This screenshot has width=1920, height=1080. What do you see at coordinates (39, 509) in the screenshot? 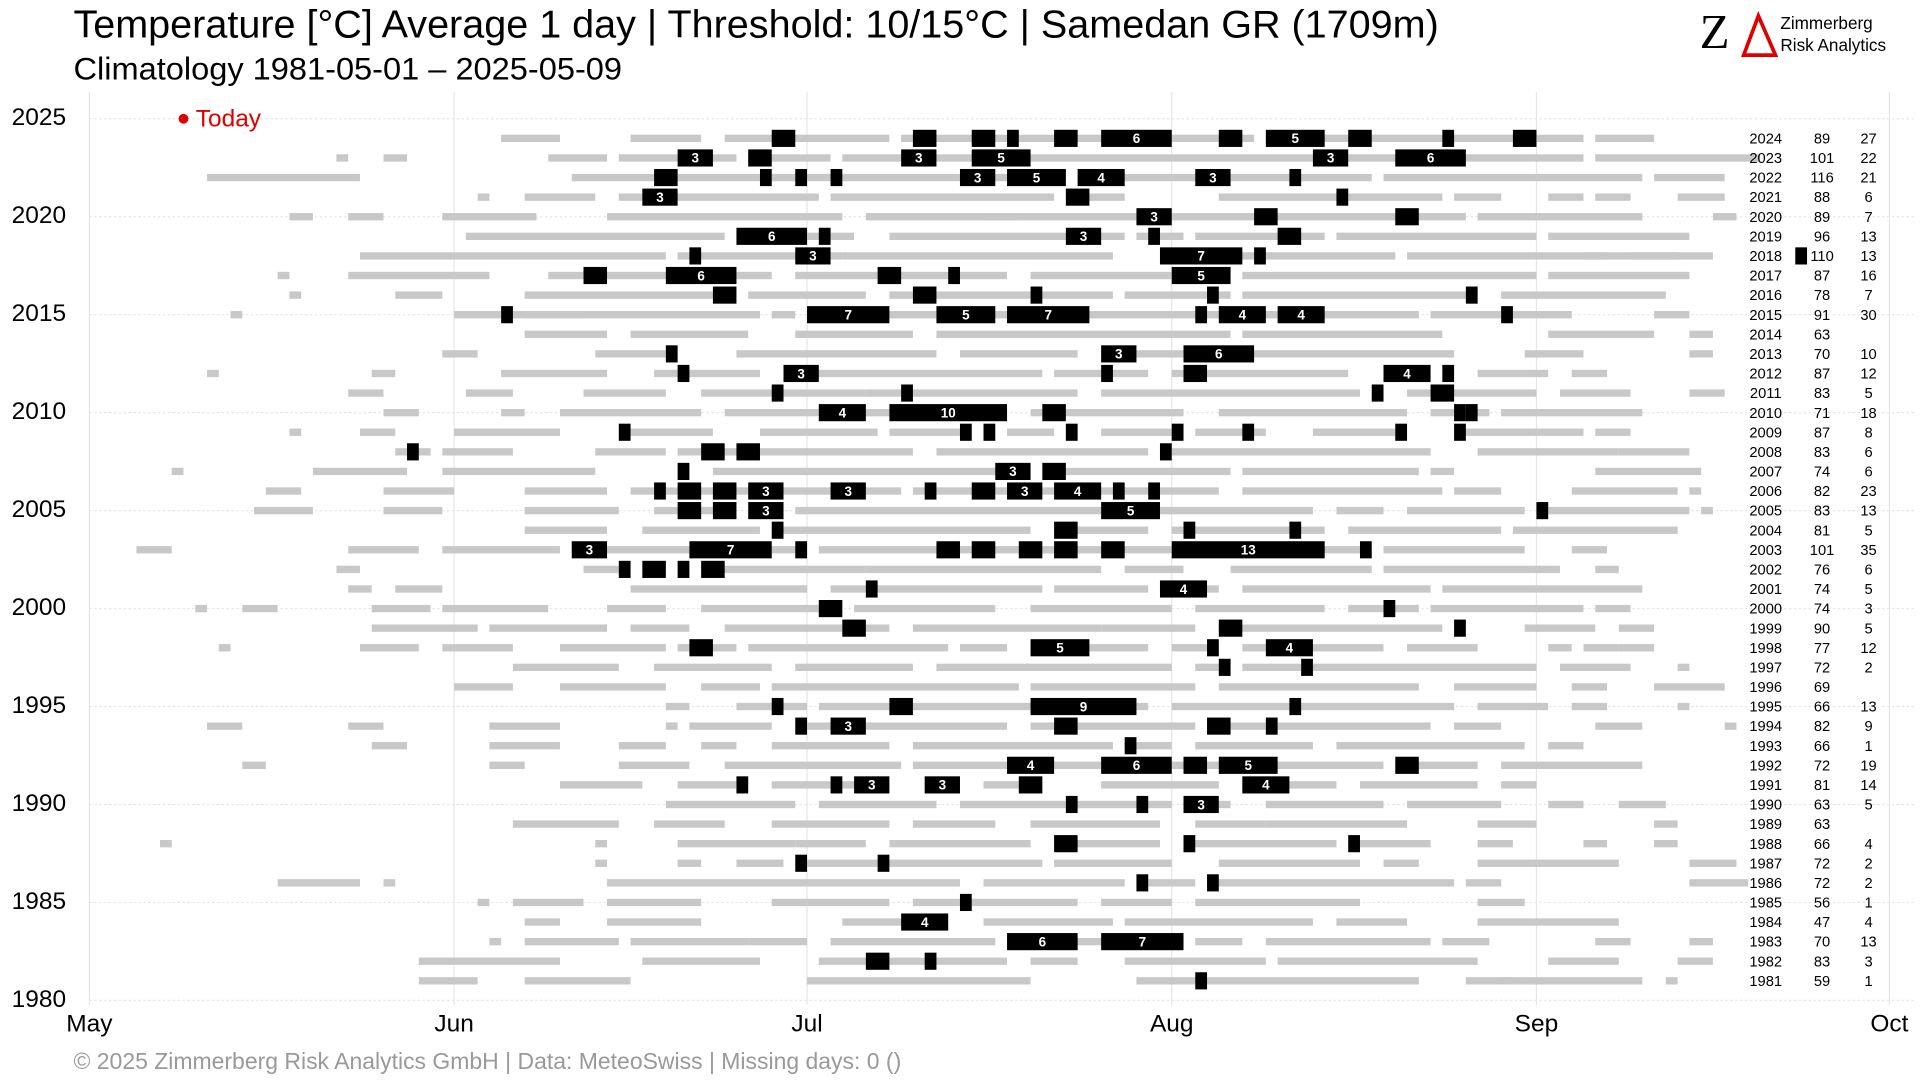
I see `y-tick-label: 2005` at bounding box center [39, 509].